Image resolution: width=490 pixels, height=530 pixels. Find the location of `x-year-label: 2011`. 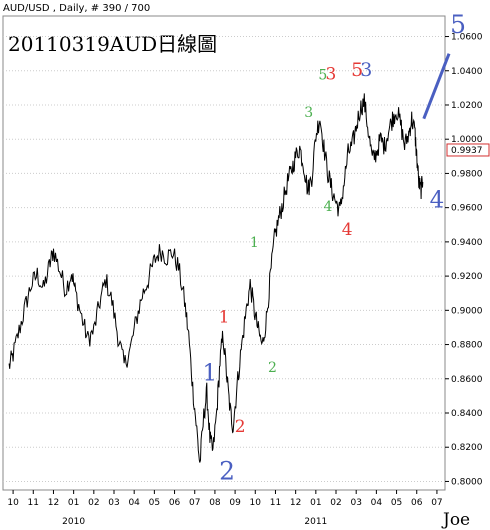

x-year-label: 2011 is located at coordinates (315, 522).